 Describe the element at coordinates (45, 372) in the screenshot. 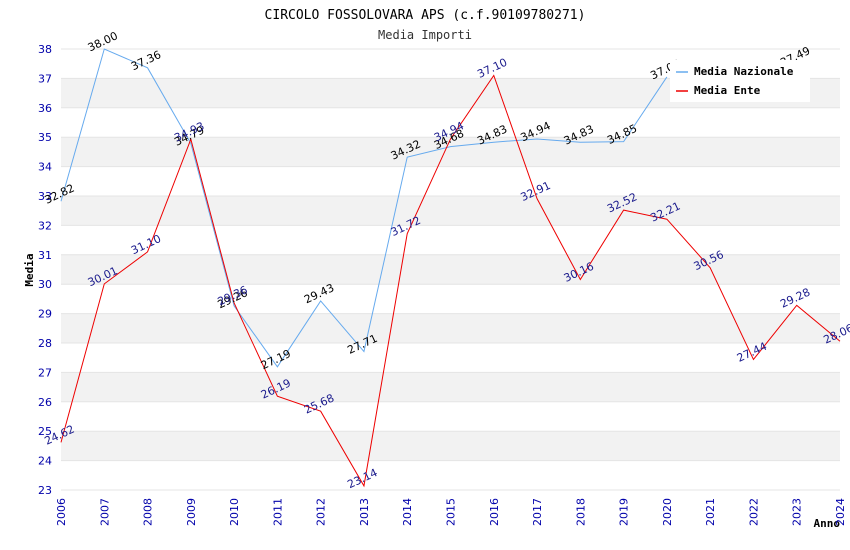

I see `y-tick-label: 27` at that location.